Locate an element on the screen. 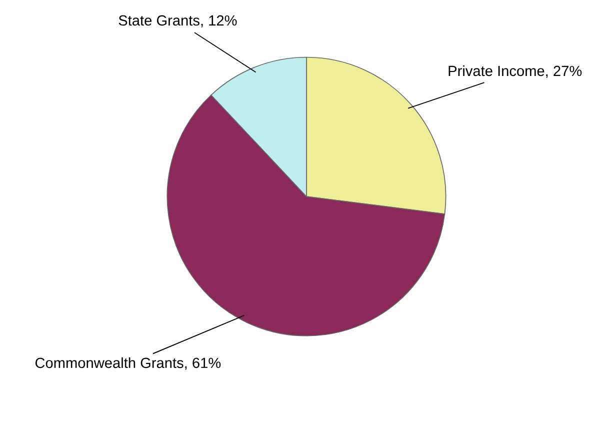 This screenshot has height=421, width=613. slice-label: Private Income, 27% is located at coordinates (515, 71).